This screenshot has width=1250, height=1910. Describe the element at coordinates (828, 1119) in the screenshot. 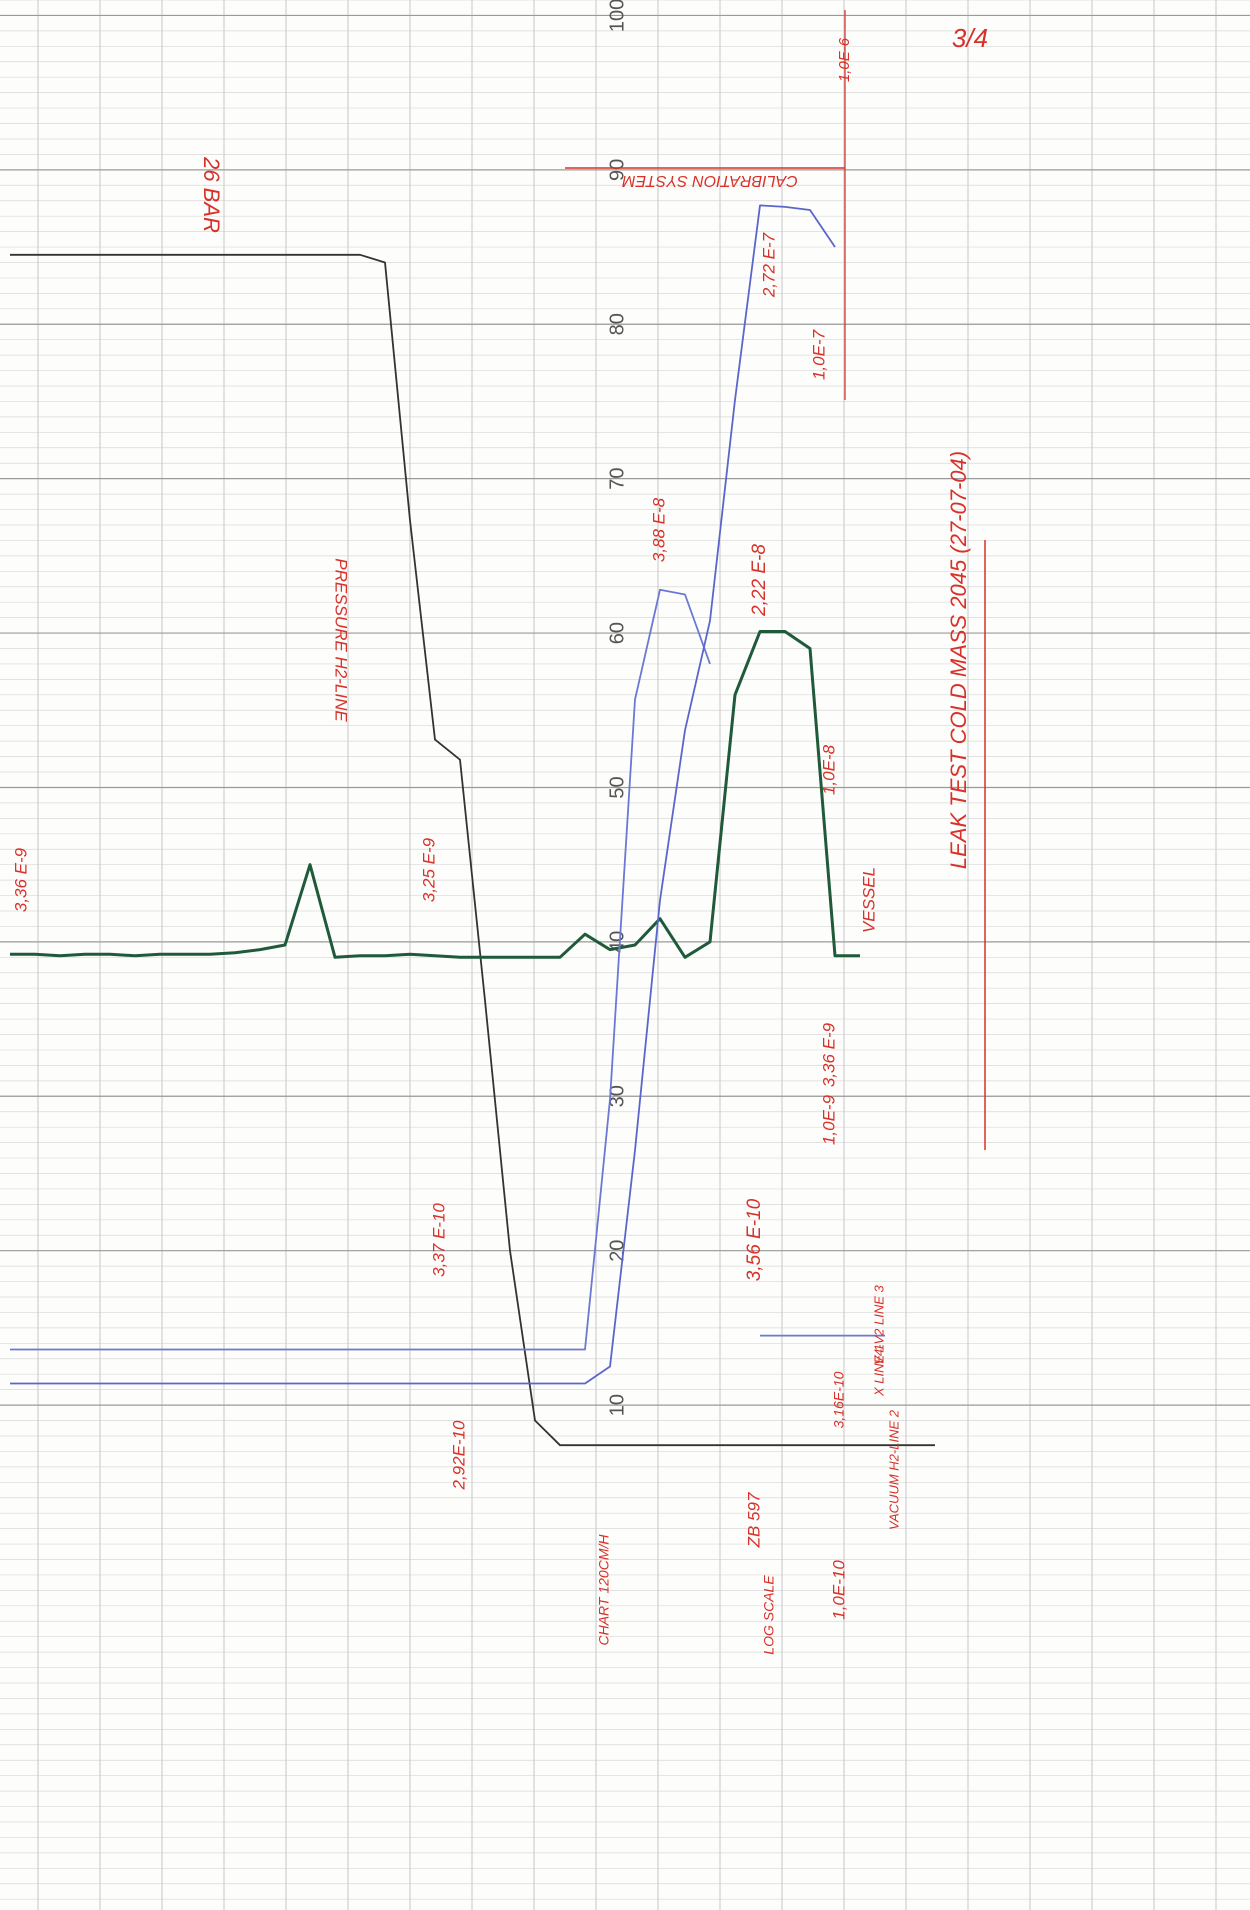

I see `annotation: 1,0E-9` at that location.